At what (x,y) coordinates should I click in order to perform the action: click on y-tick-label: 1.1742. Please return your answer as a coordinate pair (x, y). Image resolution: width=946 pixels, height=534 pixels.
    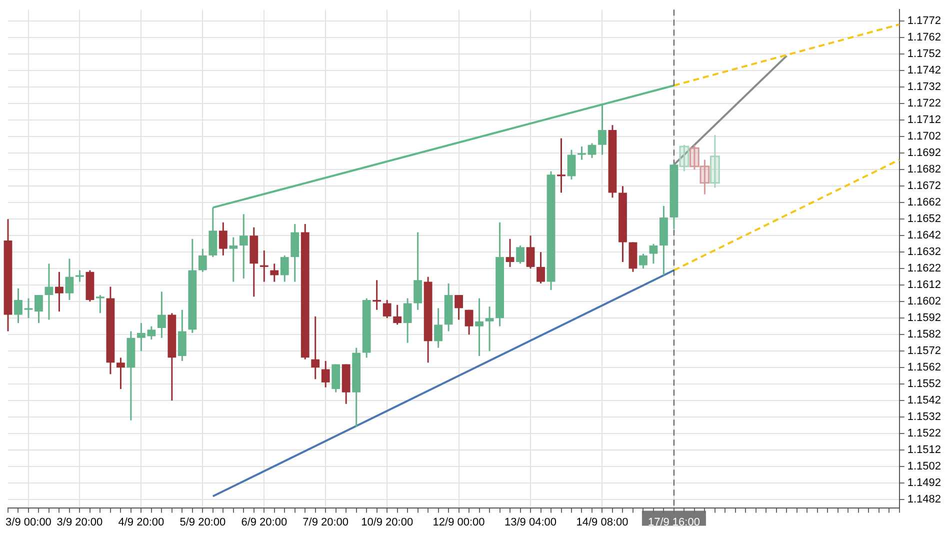
    Looking at the image, I should click on (924, 70).